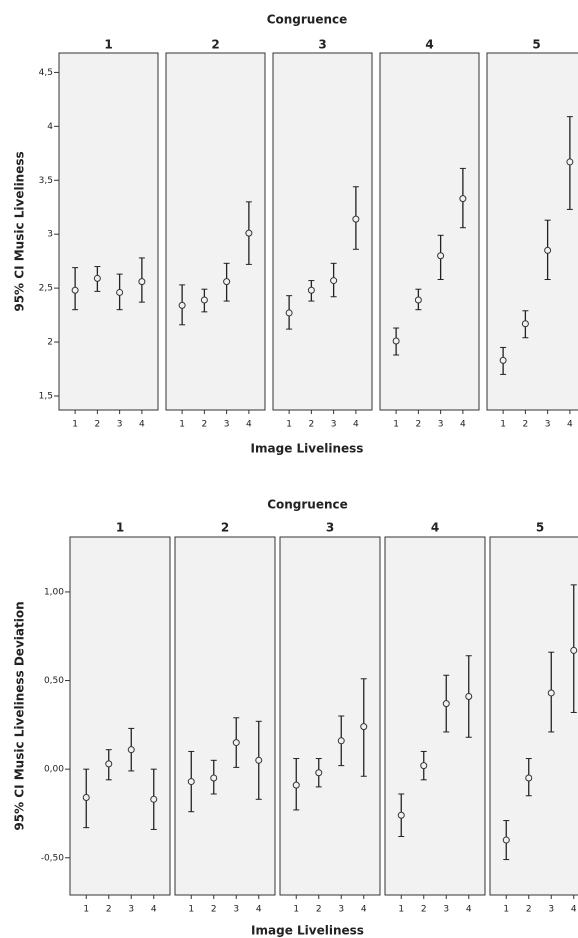 This screenshot has width=578, height=938. Describe the element at coordinates (20, 715) in the screenshot. I see `y-axis-label: 95% CI Music Liveliness Deviation` at that location.